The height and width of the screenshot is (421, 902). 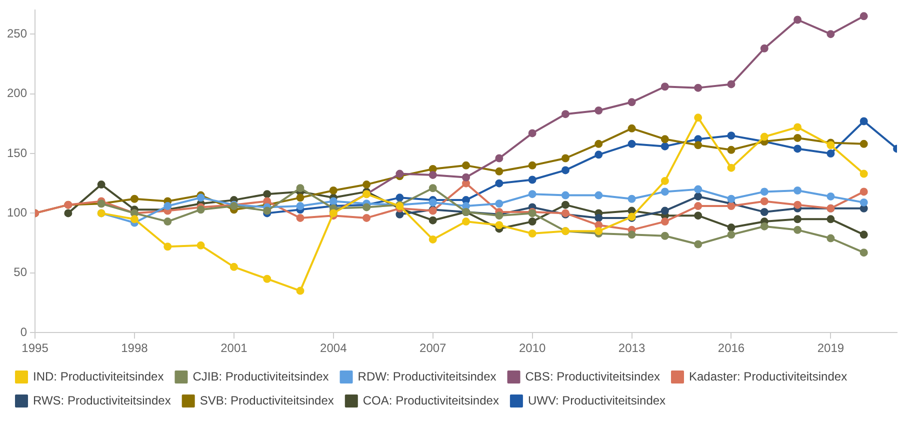 What do you see at coordinates (260, 376) in the screenshot?
I see `legend-label: CJIB: Productiviteitsindex` at bounding box center [260, 376].